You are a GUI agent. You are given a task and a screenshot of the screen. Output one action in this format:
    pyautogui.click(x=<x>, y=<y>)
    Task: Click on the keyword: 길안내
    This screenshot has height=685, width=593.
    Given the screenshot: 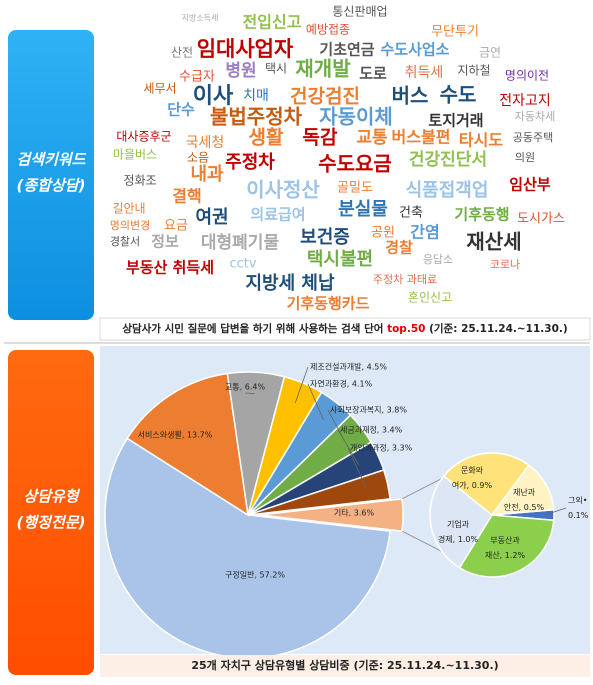 What is the action you would take?
    pyautogui.click(x=128, y=209)
    